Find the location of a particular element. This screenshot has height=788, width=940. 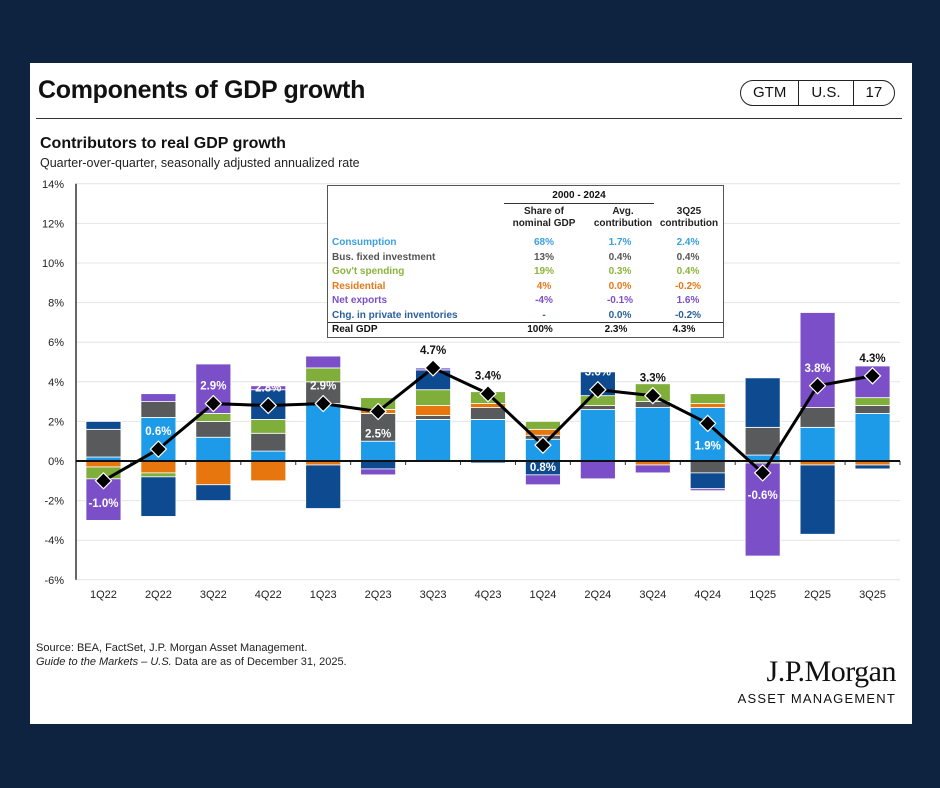

row-avg: 0.4% is located at coordinates (620, 257).